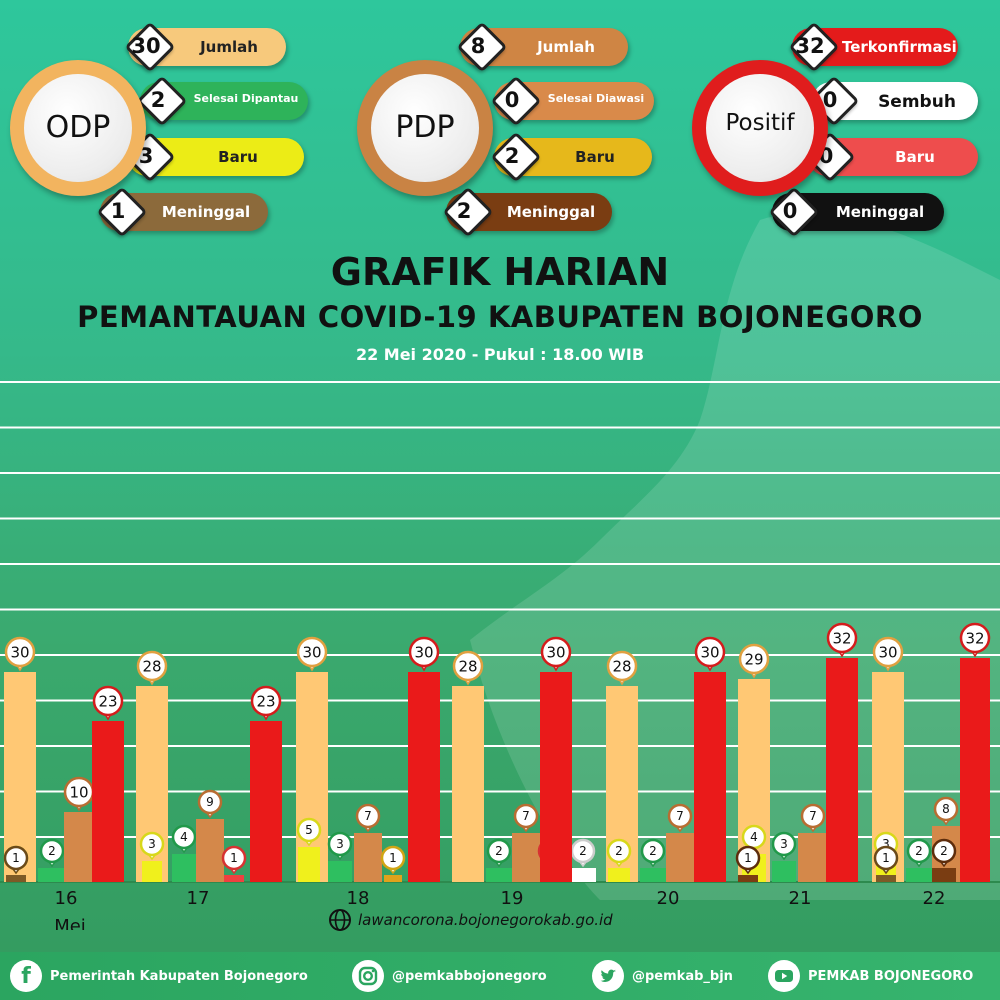 The image size is (1000, 1000). Describe the element at coordinates (946, 811) in the screenshot. I see `data-label: 8` at that location.